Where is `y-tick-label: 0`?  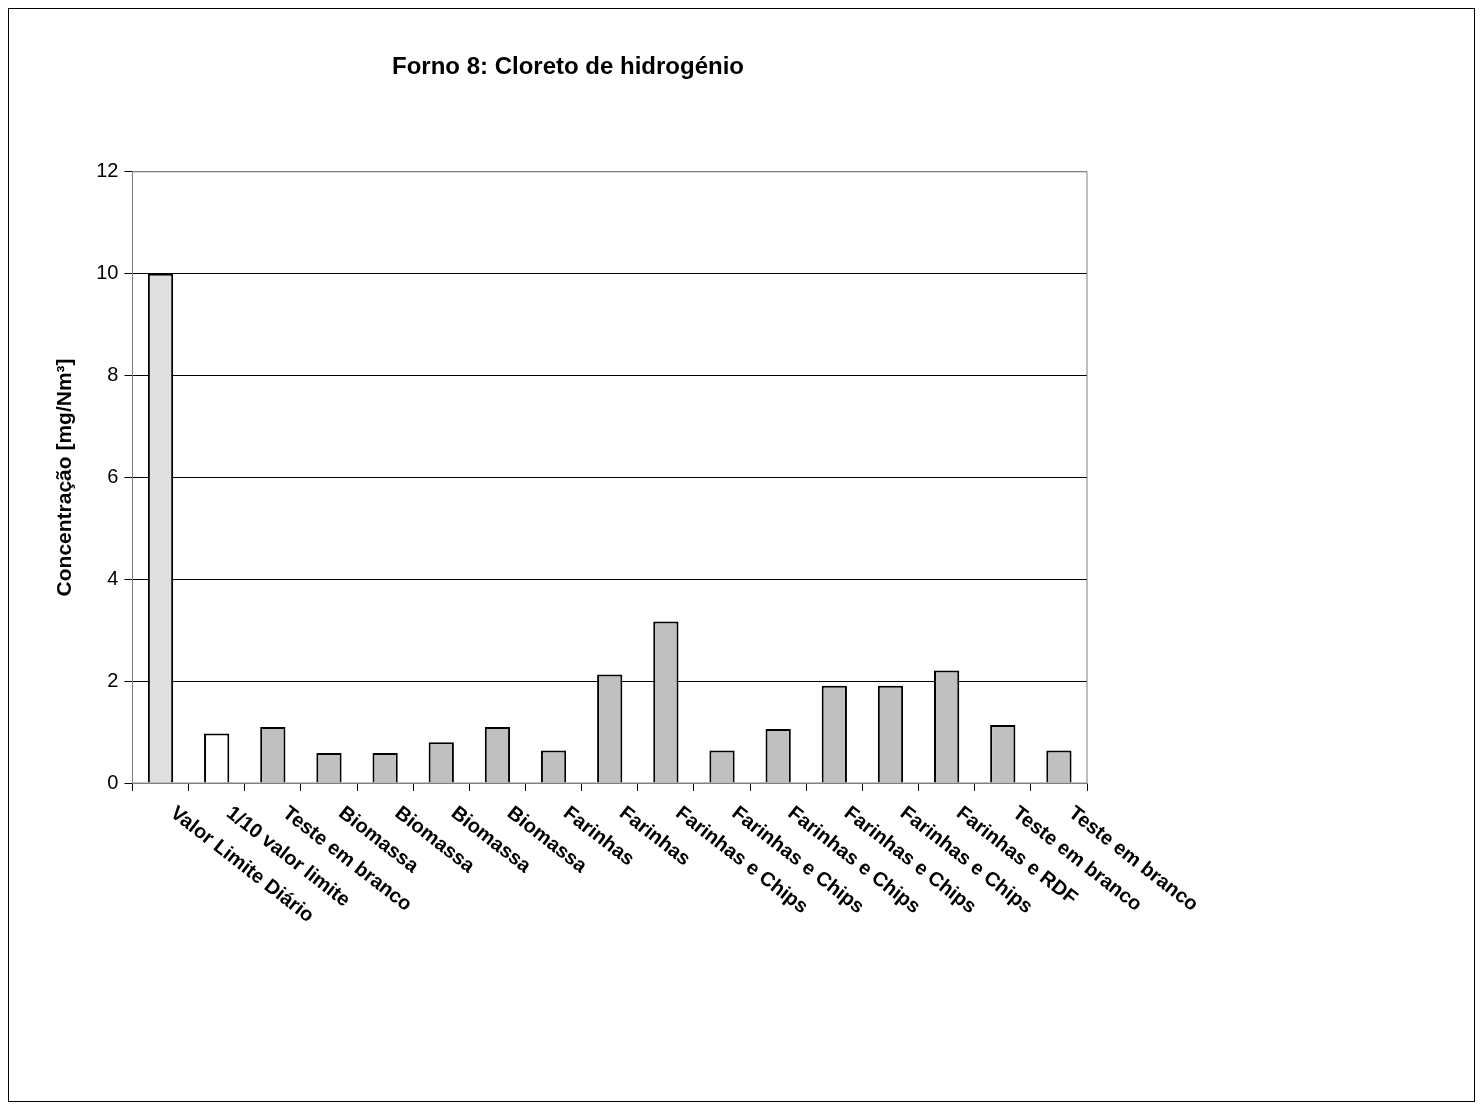 y-tick-label: 0 is located at coordinates (113, 781).